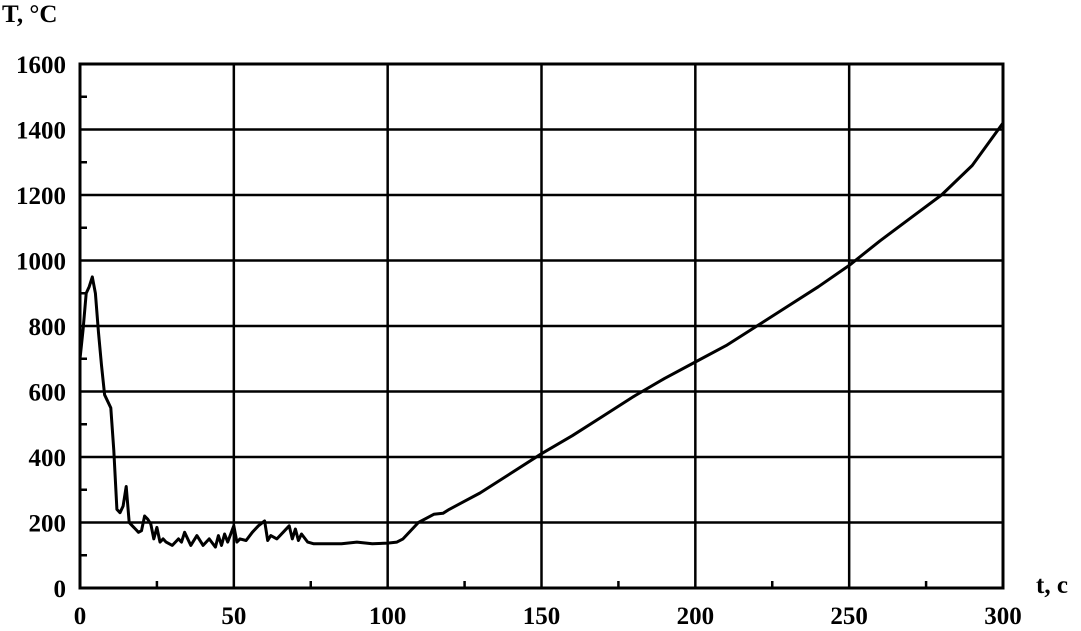 Image resolution: width=1081 pixels, height=631 pixels. Describe the element at coordinates (696, 616) in the screenshot. I see `x-tick-label-200: 200` at that location.